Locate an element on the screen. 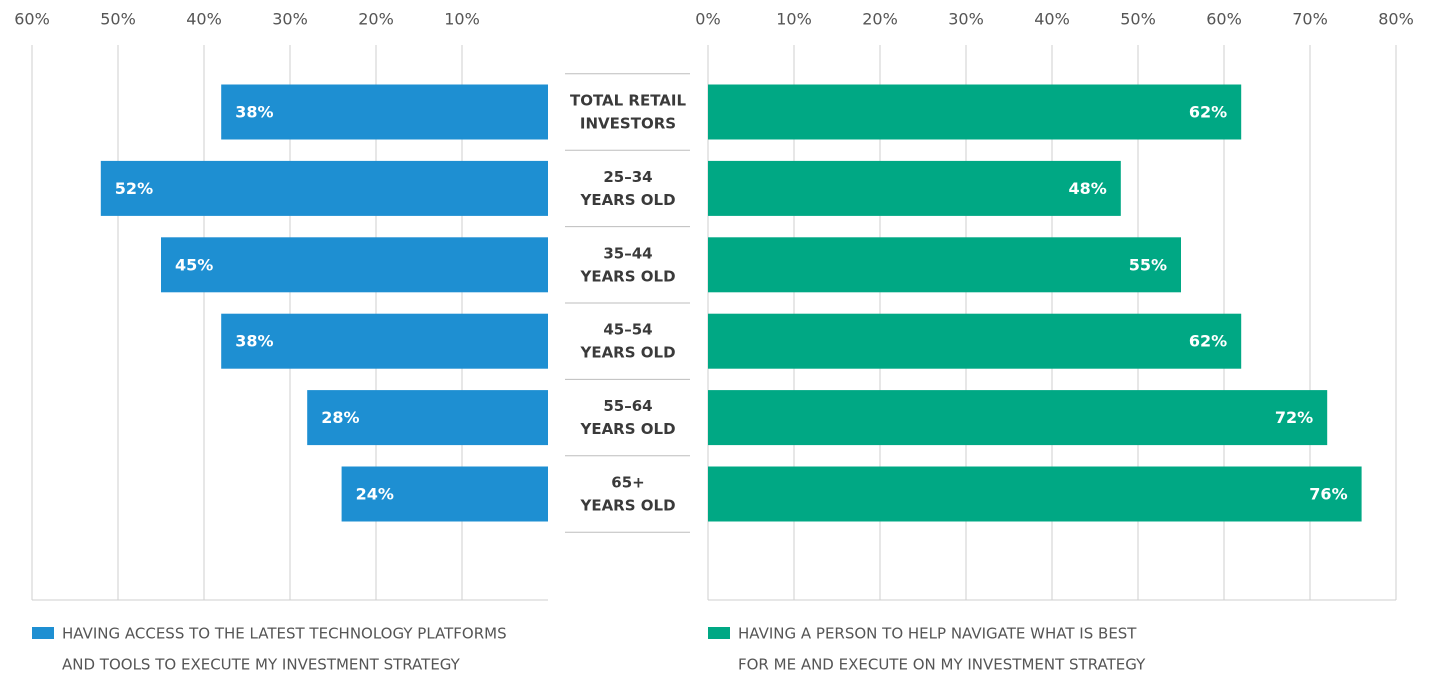 This screenshot has width=1435, height=674. x-tick-label: 0% is located at coordinates (707, 19).